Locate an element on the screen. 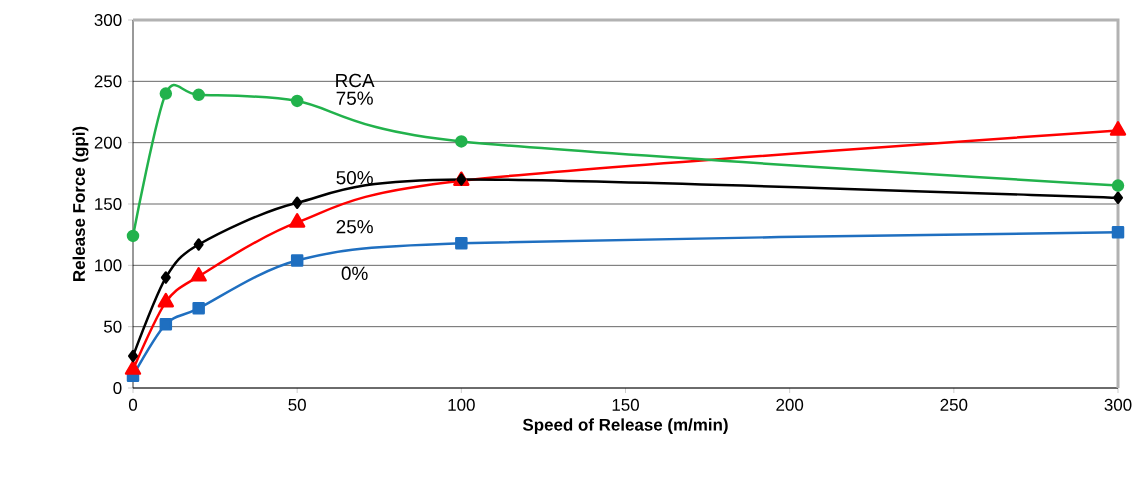  y-tick-label: 200 is located at coordinates (108, 142).